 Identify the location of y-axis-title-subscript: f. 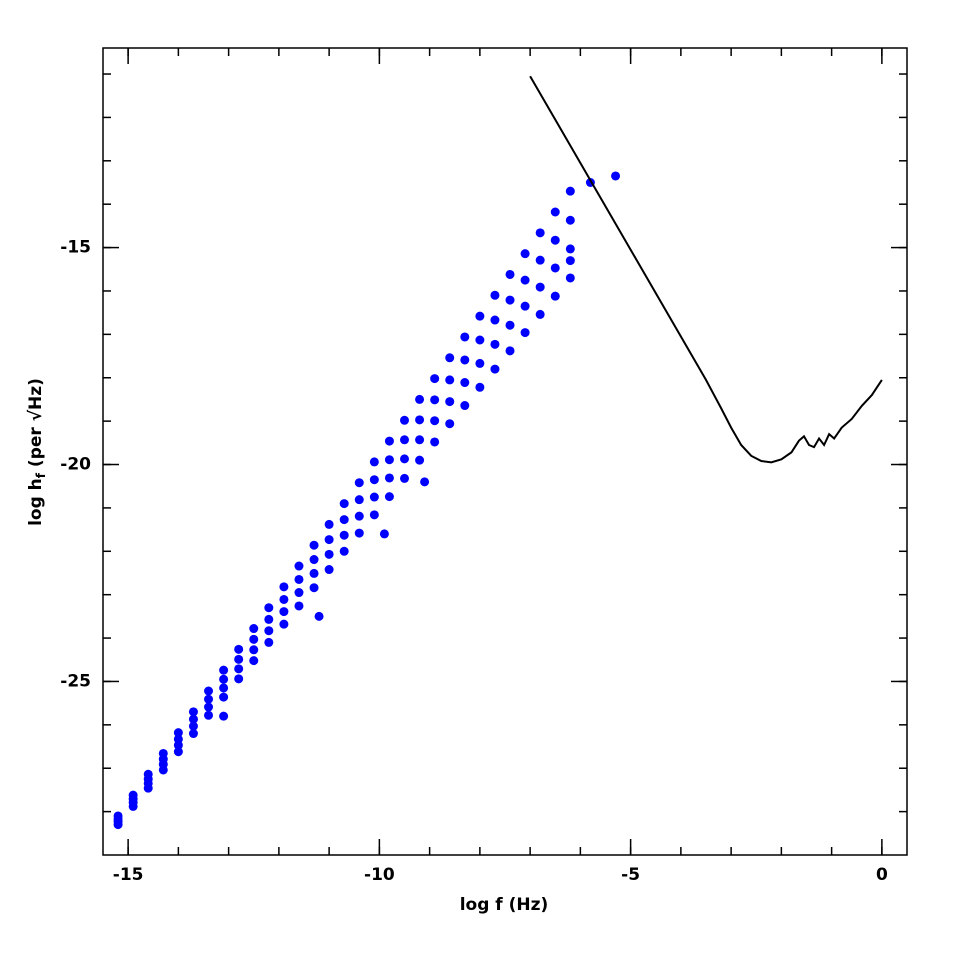
(41, 475).